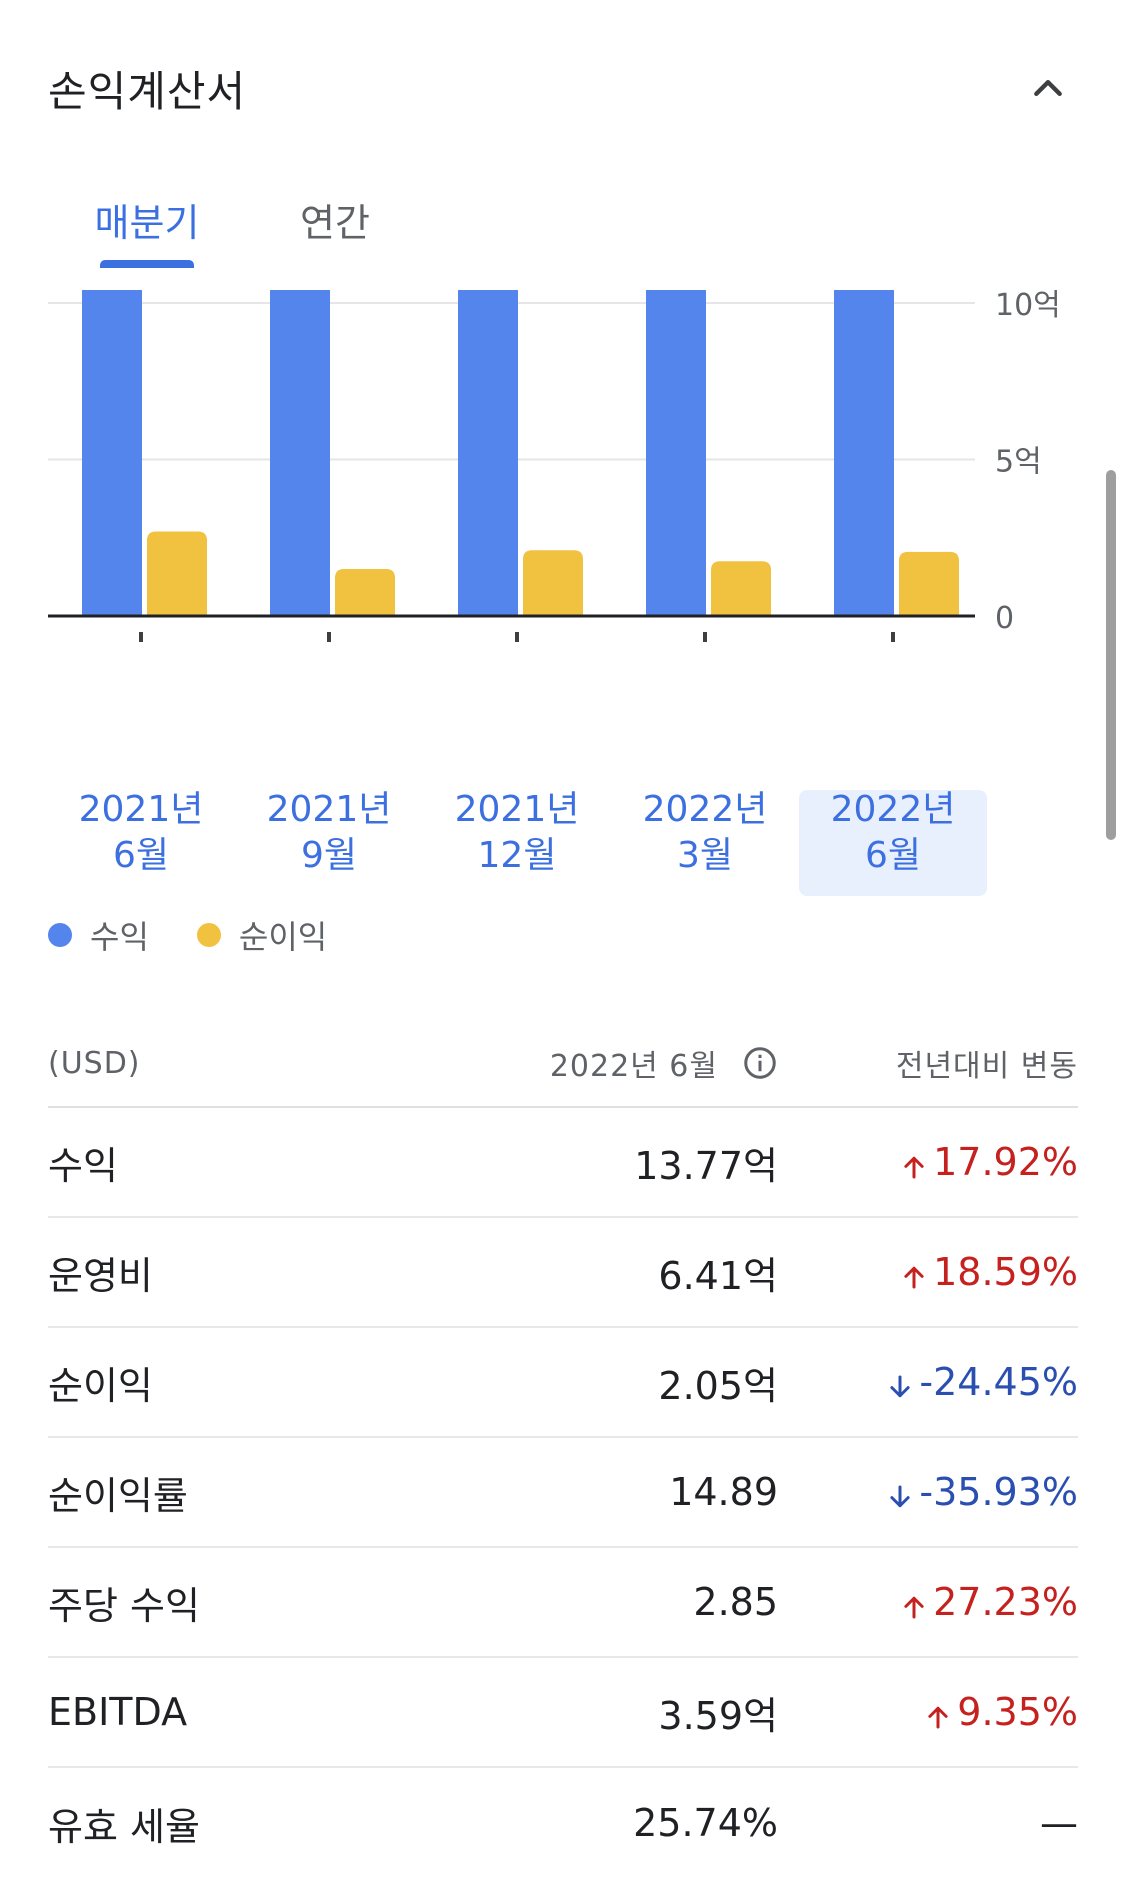 Image resolution: width=1125 pixels, height=1893 pixels. I want to click on legend-item-revenue: 수익, so click(98, 935).